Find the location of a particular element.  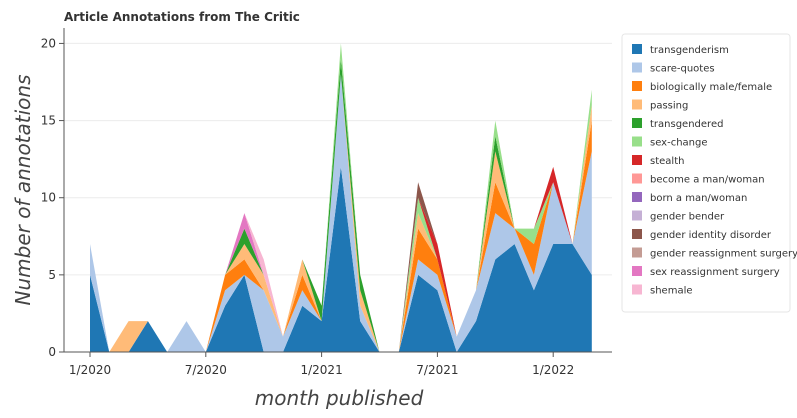

legend-label: born a man/woman is located at coordinates (698, 198).